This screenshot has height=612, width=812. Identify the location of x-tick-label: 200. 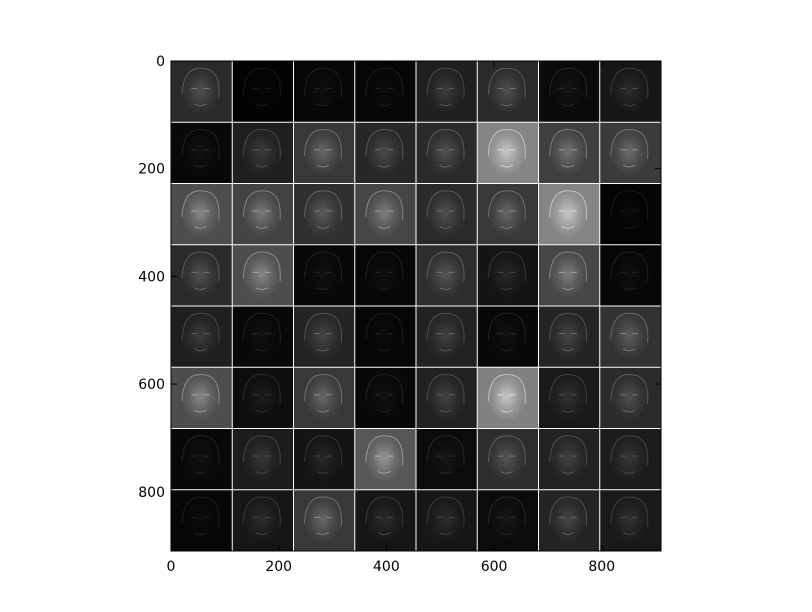
(278, 567).